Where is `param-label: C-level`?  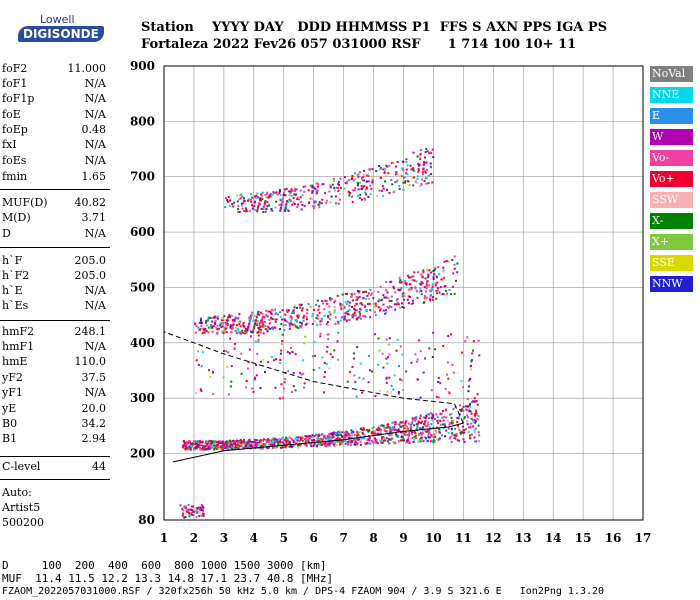 param-label: C-level is located at coordinates (21, 466).